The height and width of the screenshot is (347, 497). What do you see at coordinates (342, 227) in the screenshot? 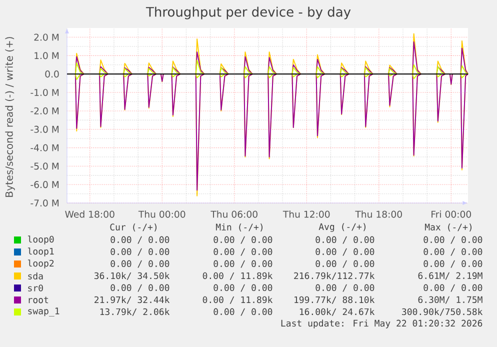
I see `text: Avg (-/+)` at bounding box center [342, 227].